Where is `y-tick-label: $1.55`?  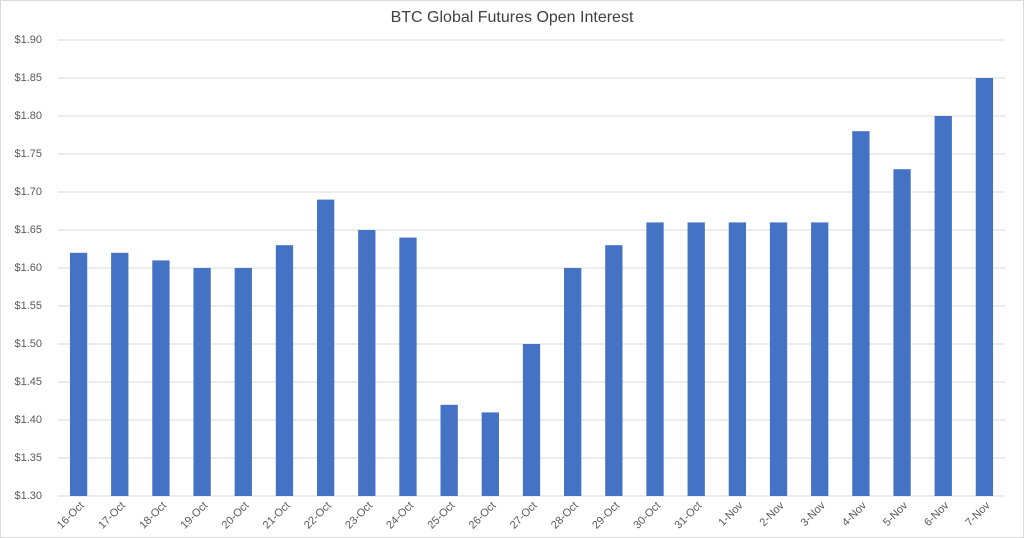 y-tick-label: $1.55 is located at coordinates (28, 306).